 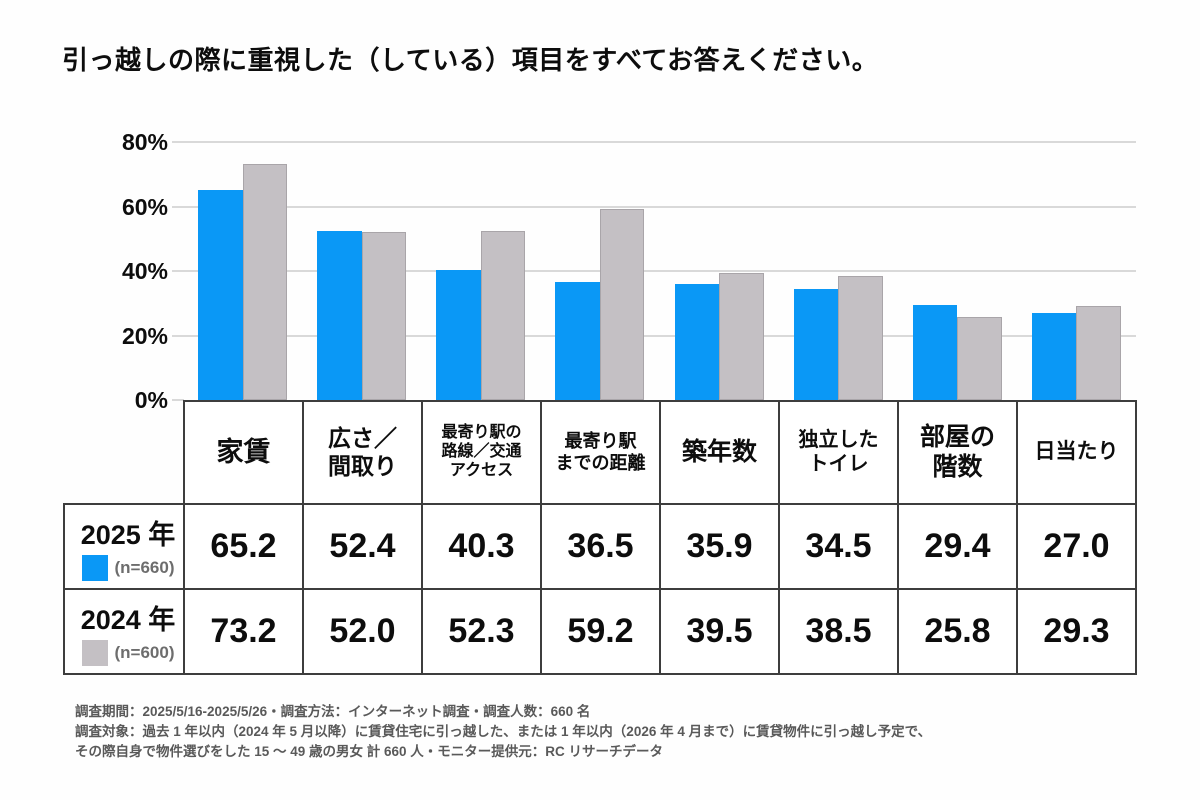 I want to click on y-axis-tick-label: 60%, so click(x=144, y=206).